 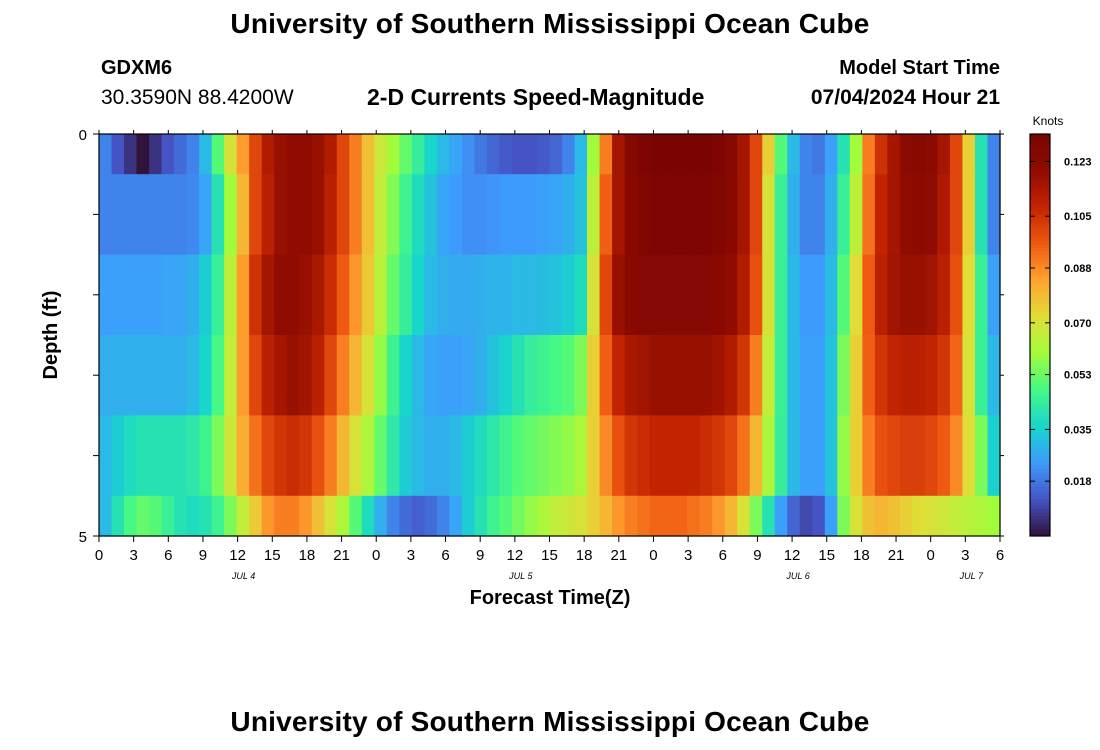 What do you see at coordinates (520, 576) in the screenshot?
I see `date-label: JUL 5` at bounding box center [520, 576].